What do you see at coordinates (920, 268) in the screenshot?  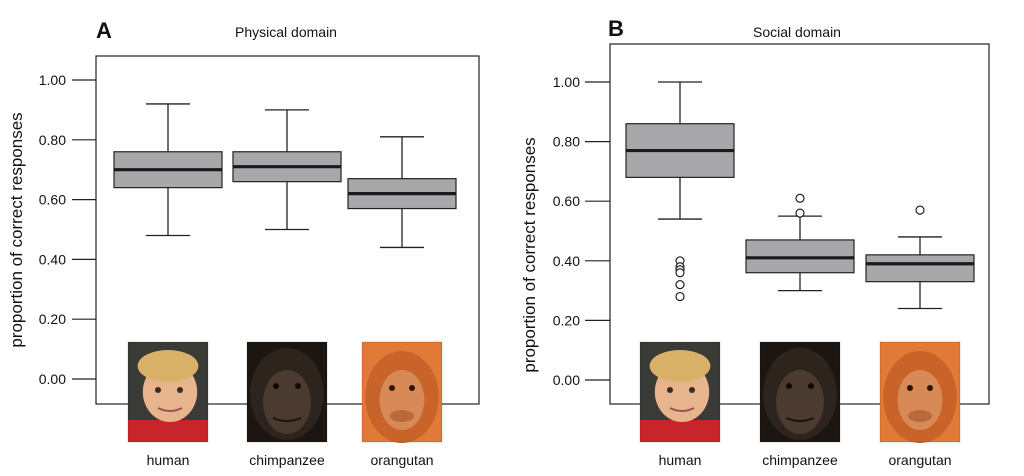 I see `box-iqr` at bounding box center [920, 268].